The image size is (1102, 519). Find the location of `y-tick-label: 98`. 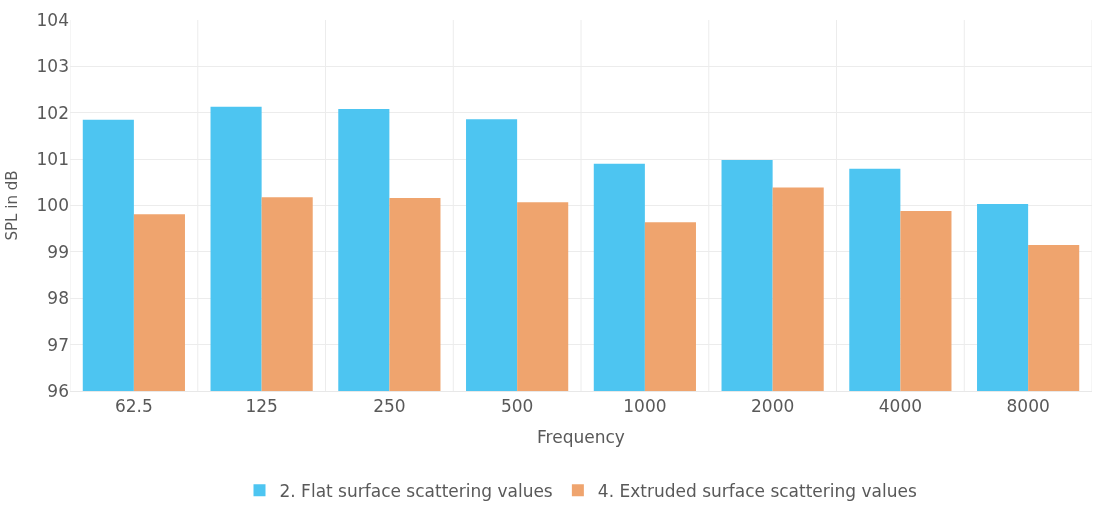

y-tick-label: 98 is located at coordinates (58, 298).